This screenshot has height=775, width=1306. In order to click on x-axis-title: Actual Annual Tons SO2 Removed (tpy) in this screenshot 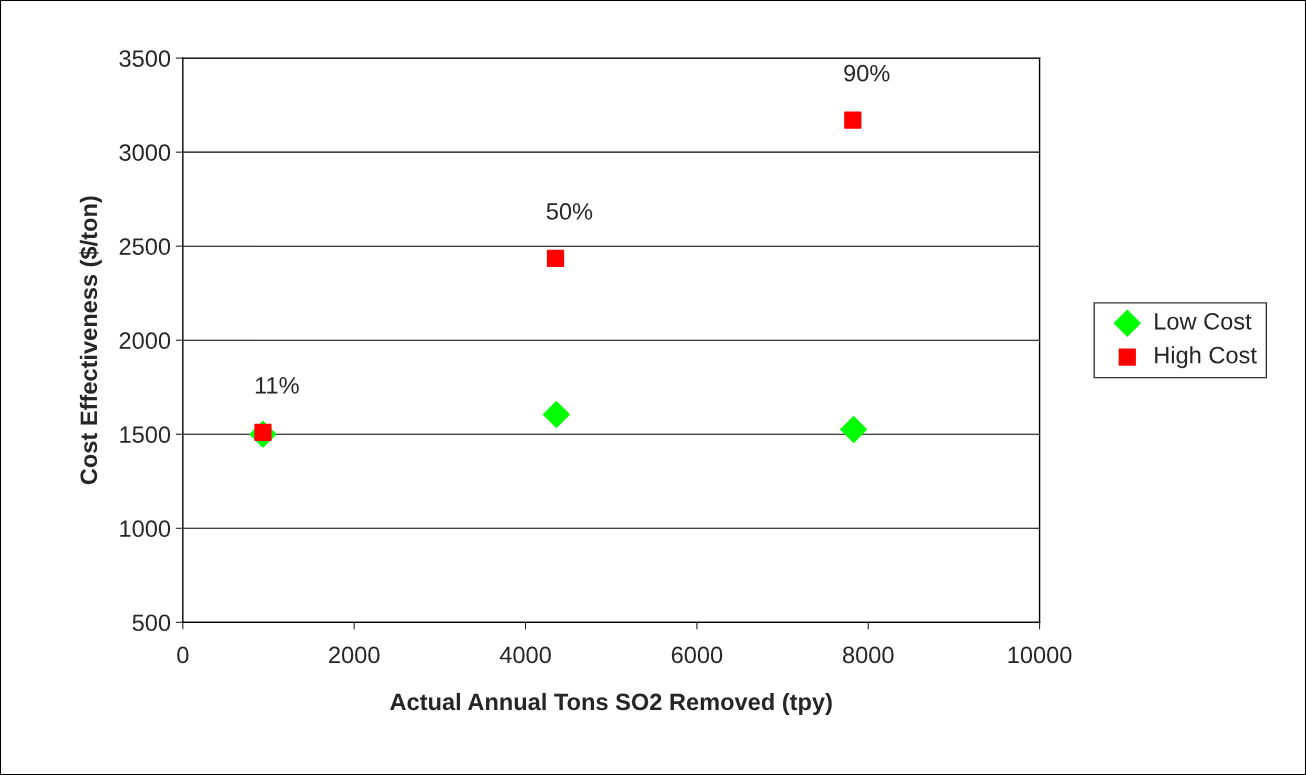, I will do `click(611, 703)`.